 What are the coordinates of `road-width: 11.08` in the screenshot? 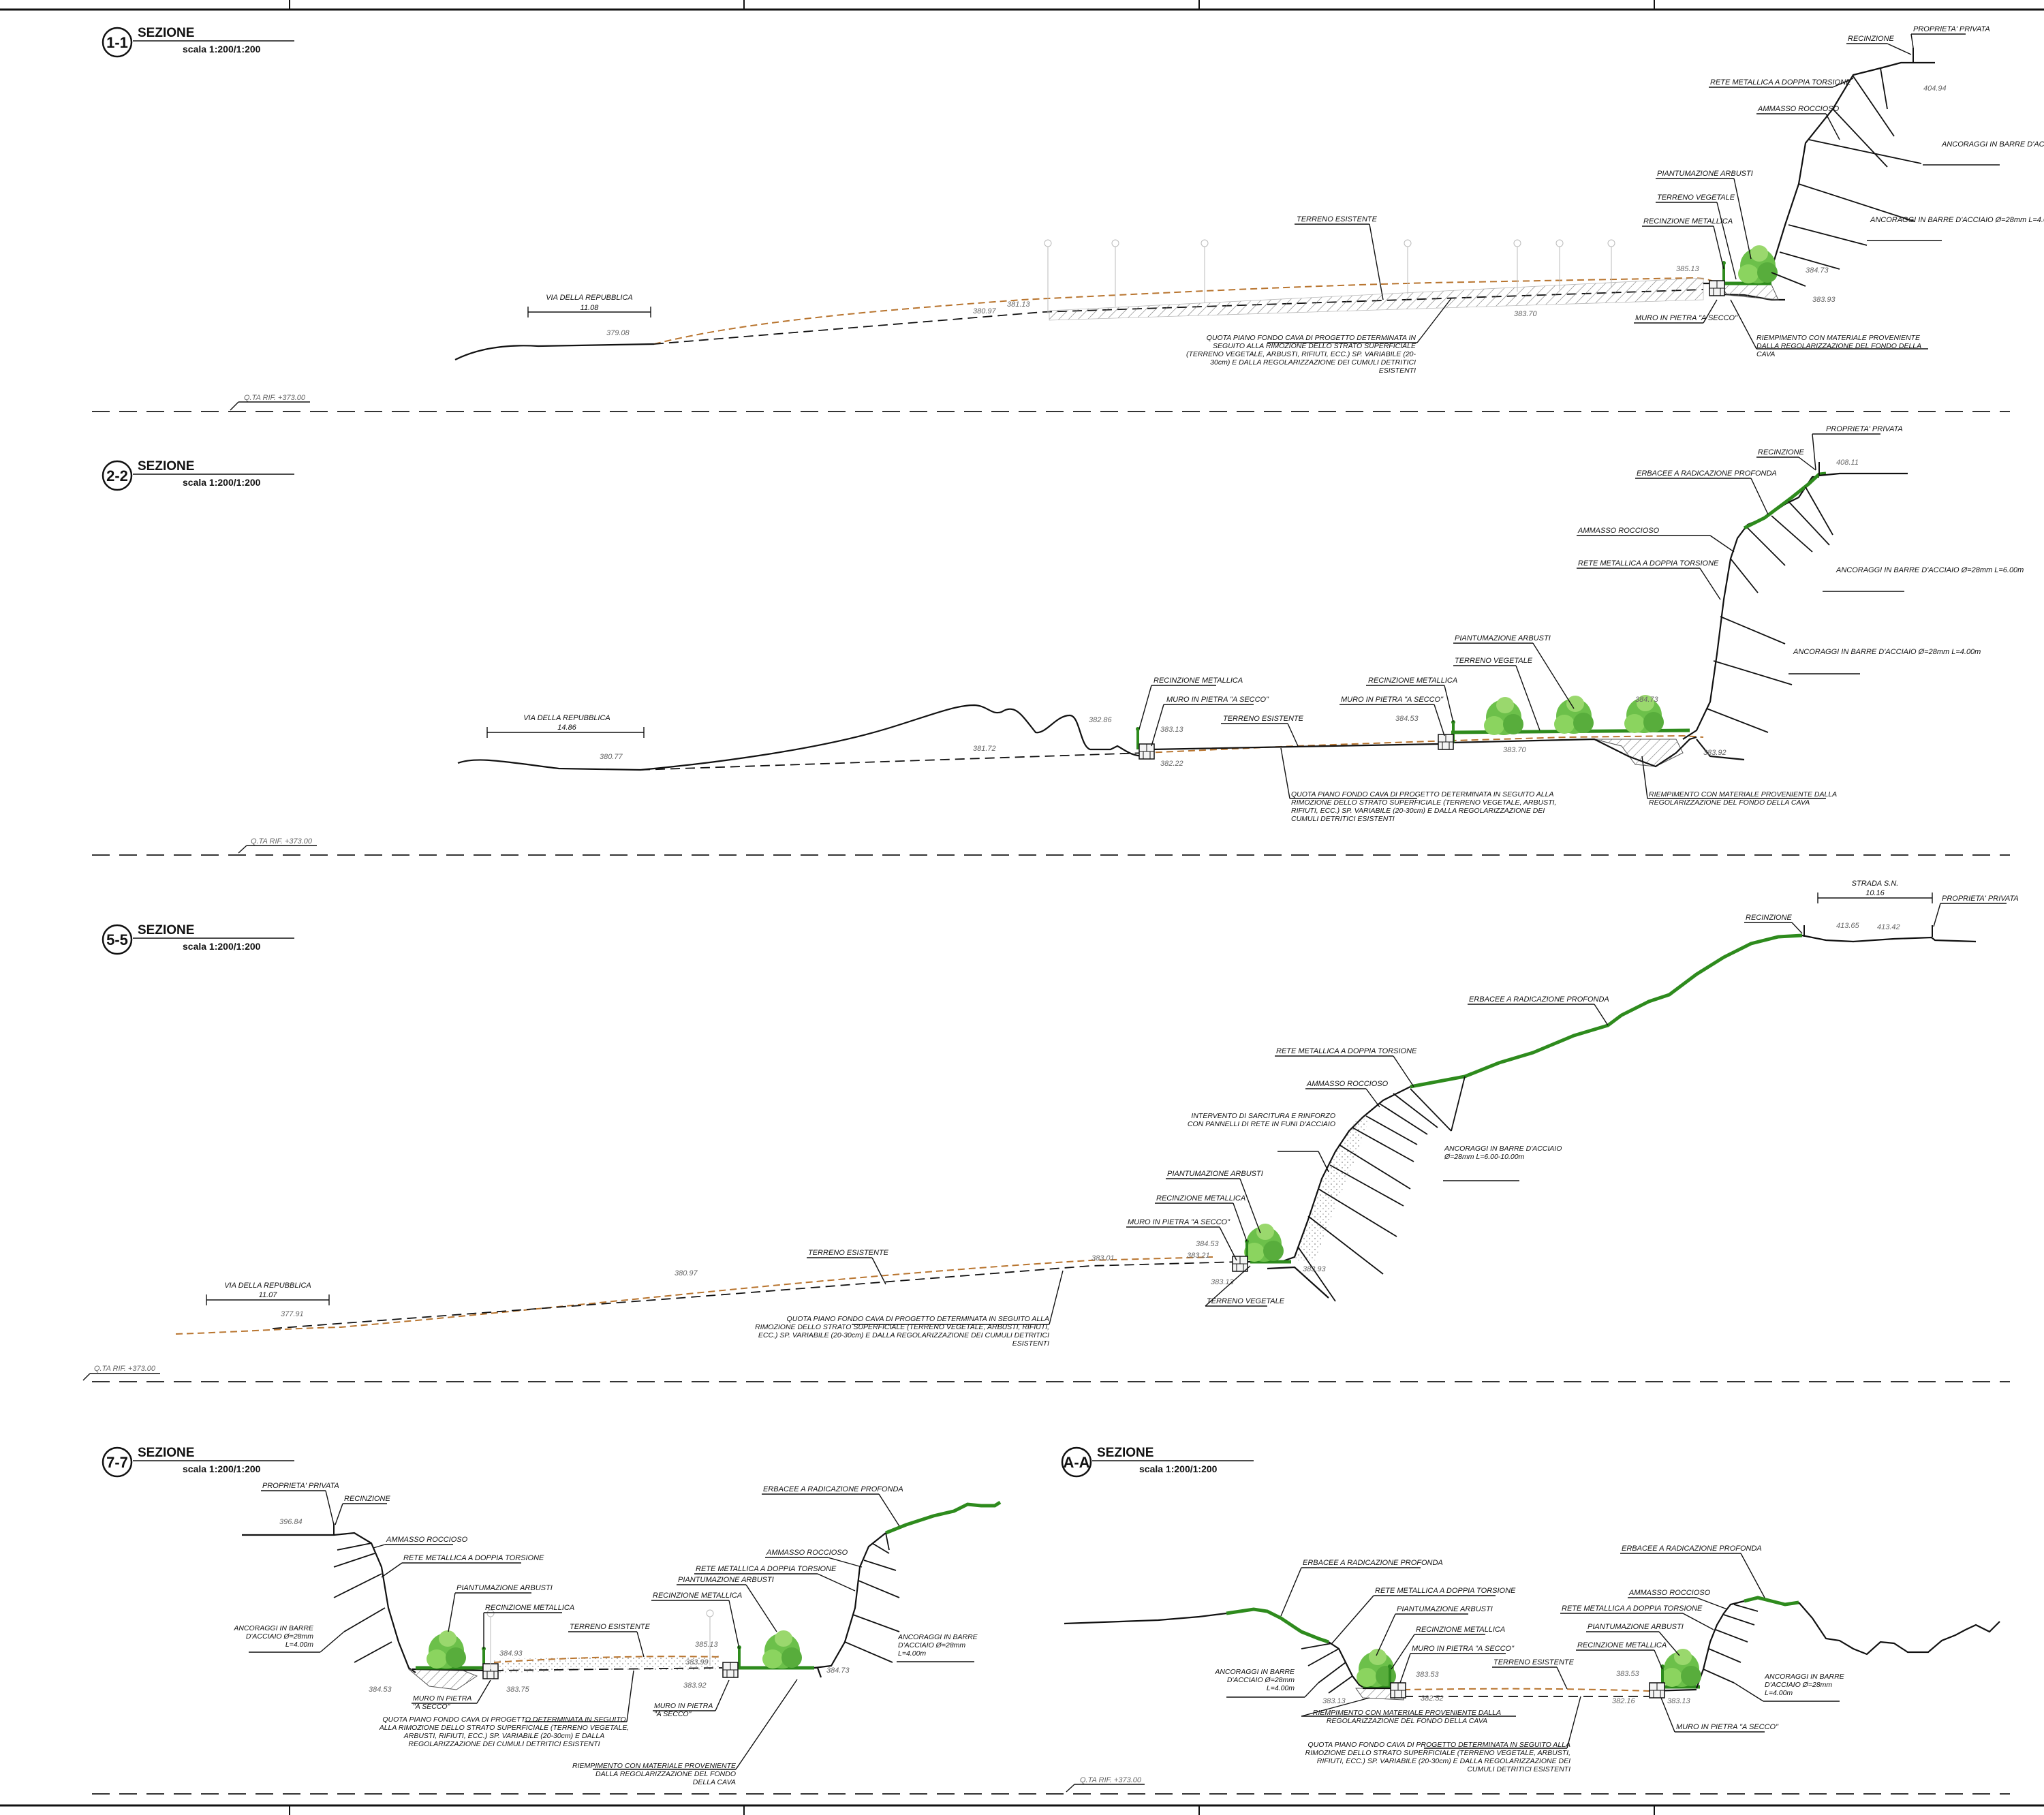 It's located at (590, 308).